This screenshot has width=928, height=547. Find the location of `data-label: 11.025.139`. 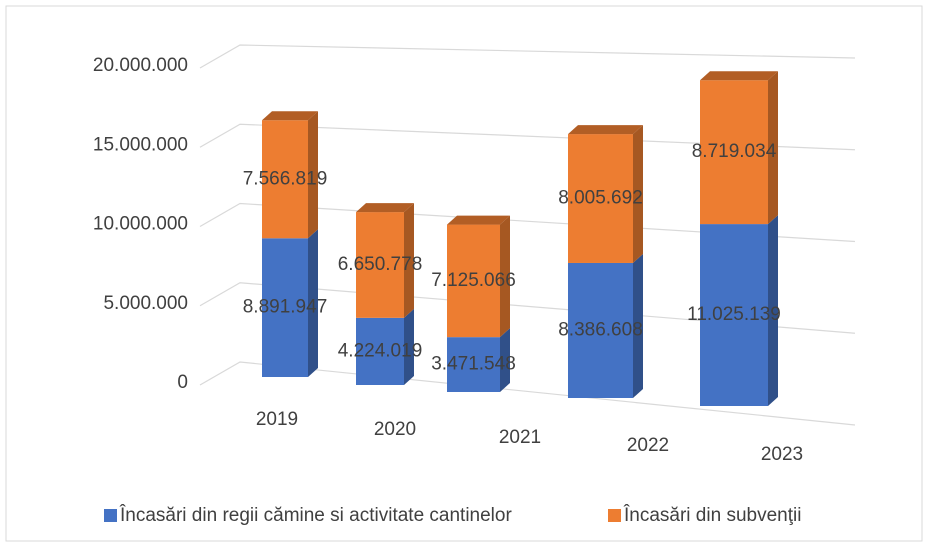

data-label: 11.025.139 is located at coordinates (734, 314).